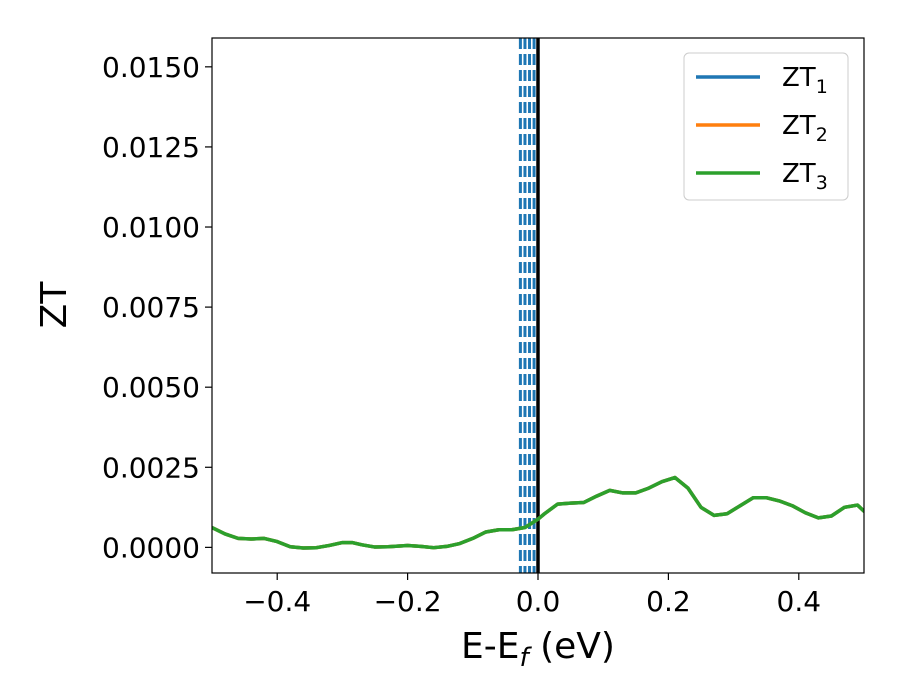 This screenshot has width=900, height=700. What do you see at coordinates (151, 147) in the screenshot?
I see `y-tick-label: 0.0125` at bounding box center [151, 147].